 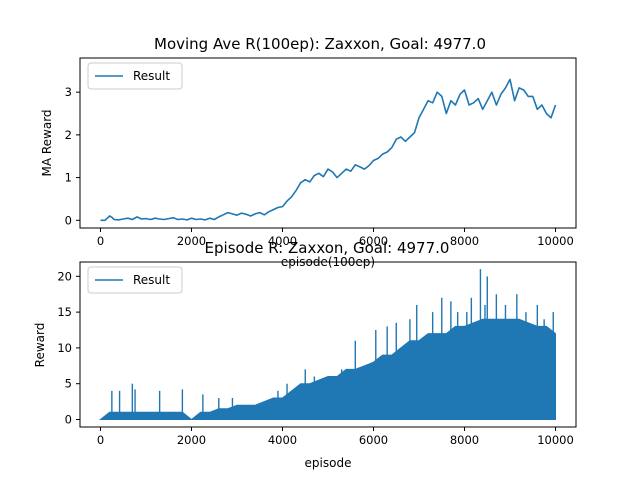 What do you see at coordinates (68, 419) in the screenshot?
I see `episode-y-tick-label: 0` at bounding box center [68, 419].